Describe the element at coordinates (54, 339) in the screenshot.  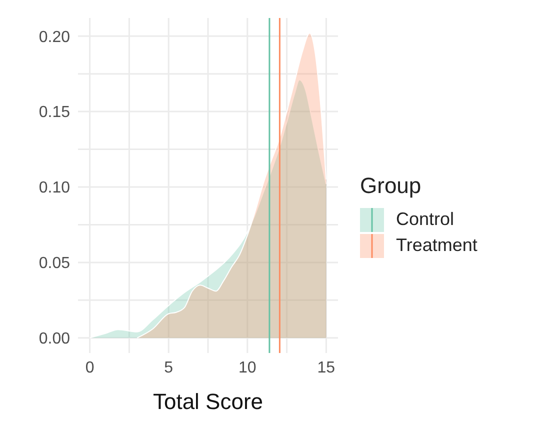
I see `y-tick-label: 0.00` at that location.